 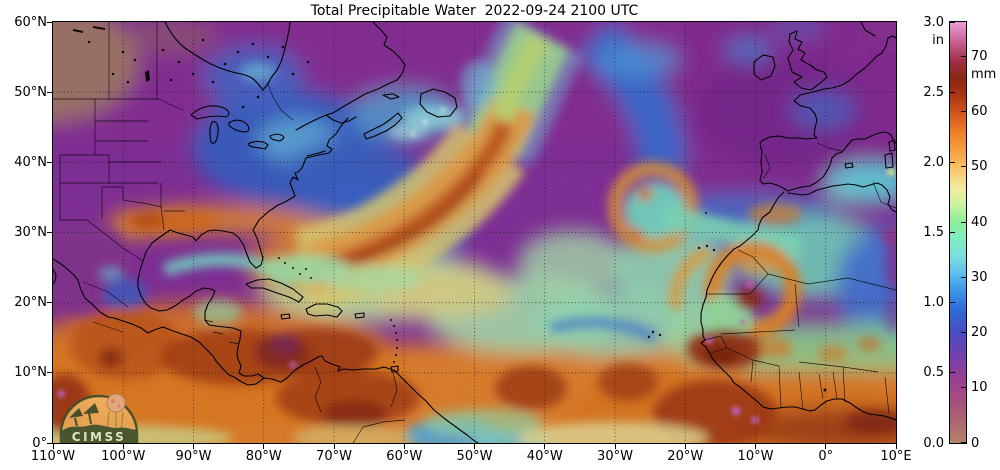 What do you see at coordinates (685, 456) in the screenshot?
I see `lon-tick-label: 20°W` at bounding box center [685, 456].